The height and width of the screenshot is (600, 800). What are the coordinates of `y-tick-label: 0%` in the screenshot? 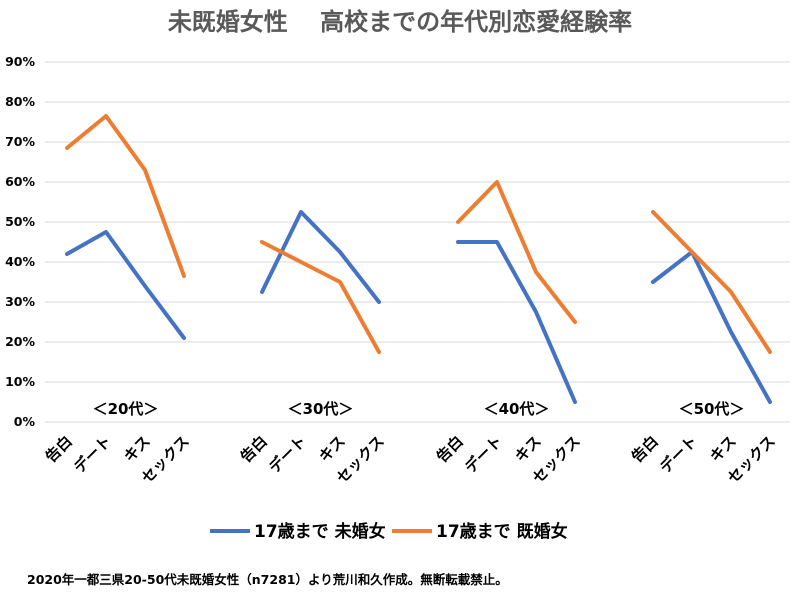 It's located at (25, 421).